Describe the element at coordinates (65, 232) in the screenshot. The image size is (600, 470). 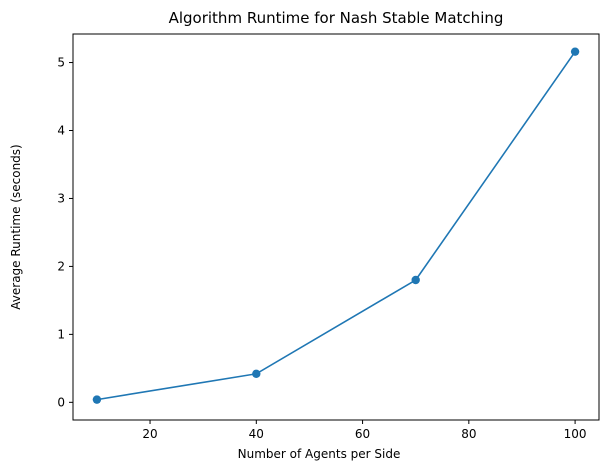
I see `y-axis: 0 1 2 3 4 5` at that location.